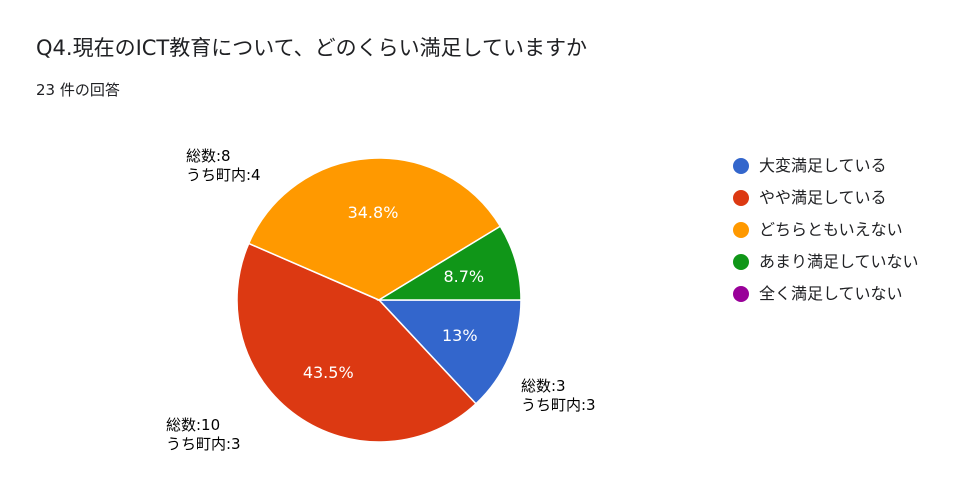  Describe the element at coordinates (831, 229) in the screenshot. I see `legend-label: どちらともいえない` at that location.